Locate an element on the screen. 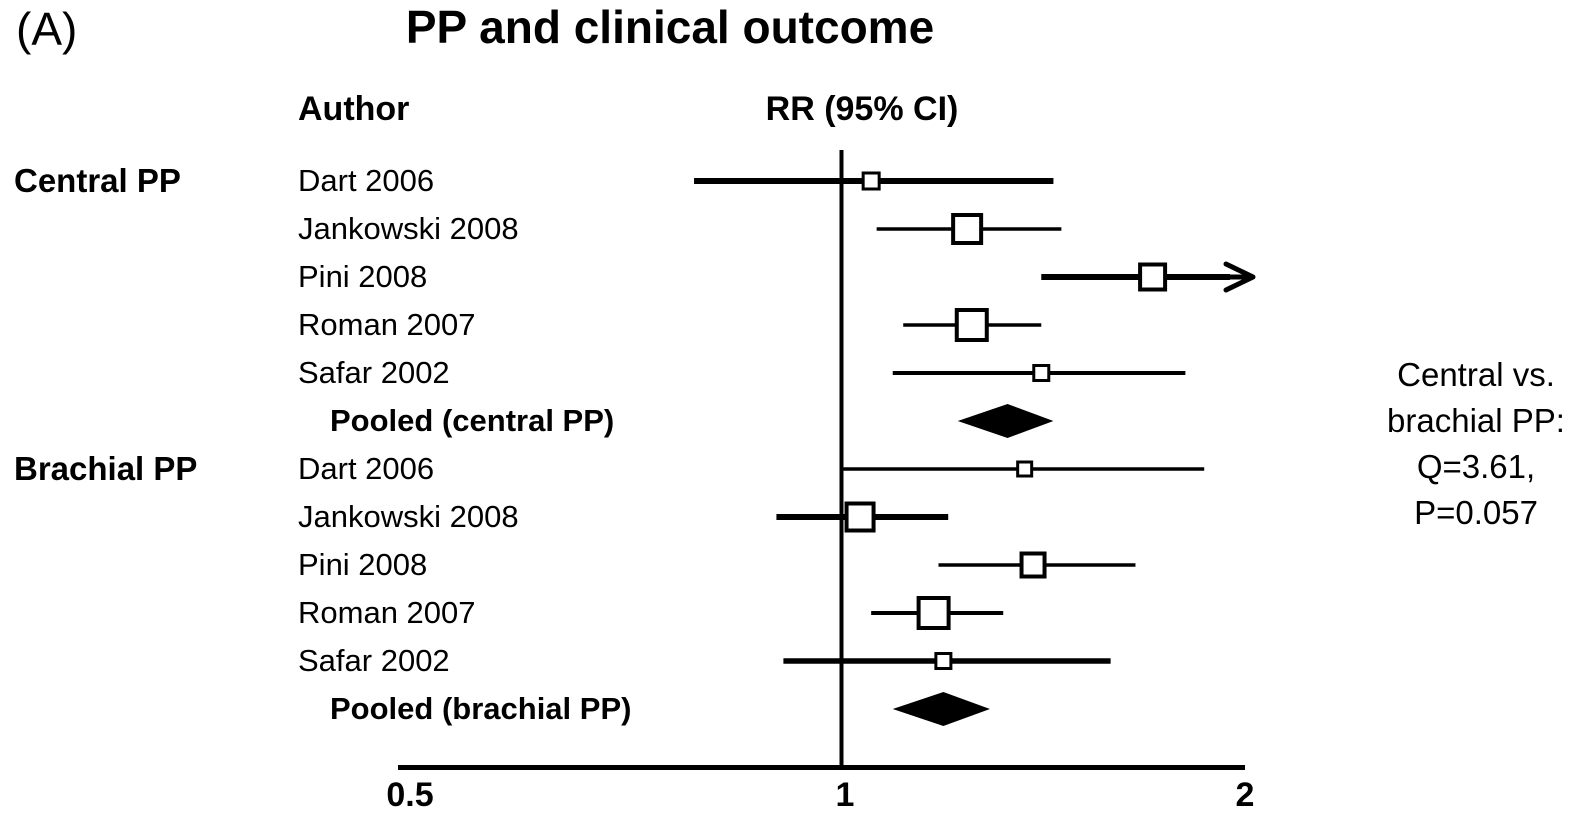  chart-title: PP and clinical outcome is located at coordinates (670, 27).